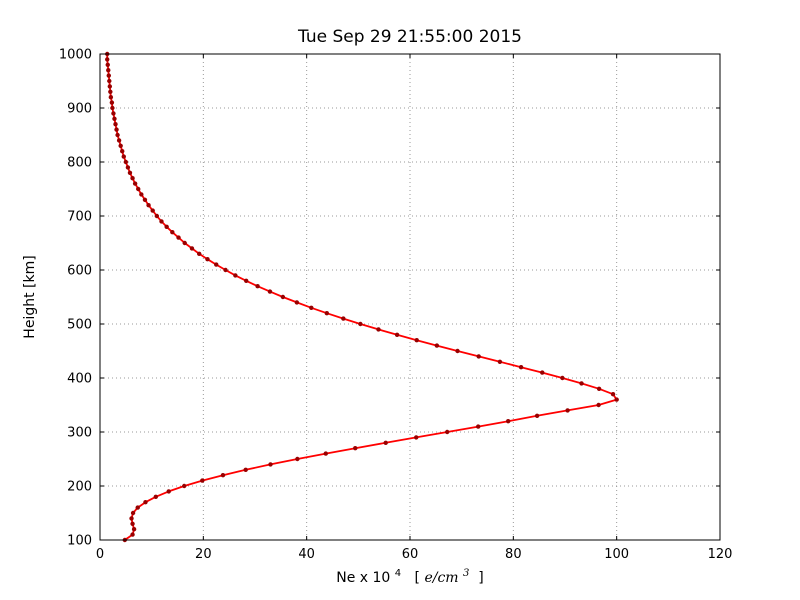  What do you see at coordinates (79, 487) in the screenshot?
I see `y-tick-label: 200` at bounding box center [79, 487].